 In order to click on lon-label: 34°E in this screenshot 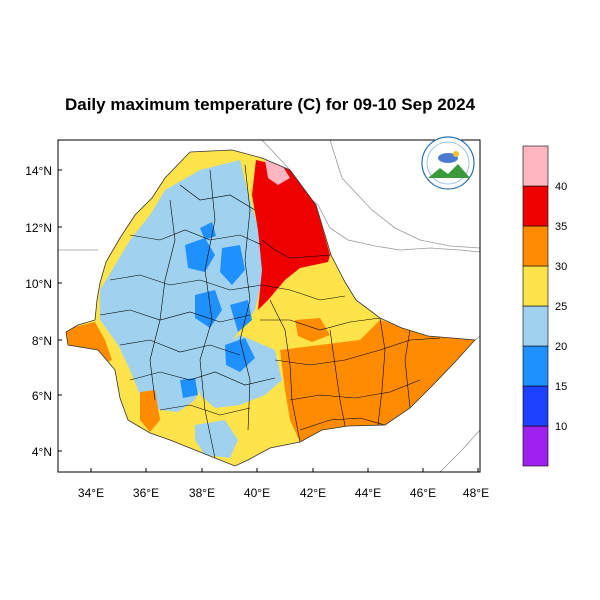, I will do `click(91, 493)`.